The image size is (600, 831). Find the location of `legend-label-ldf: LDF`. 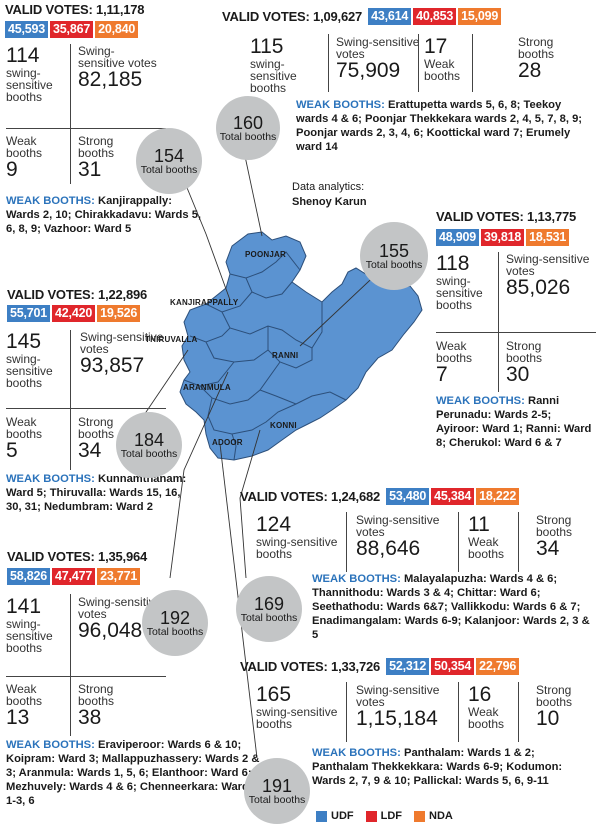

legend-label-ldf: LDF is located at coordinates (391, 816).